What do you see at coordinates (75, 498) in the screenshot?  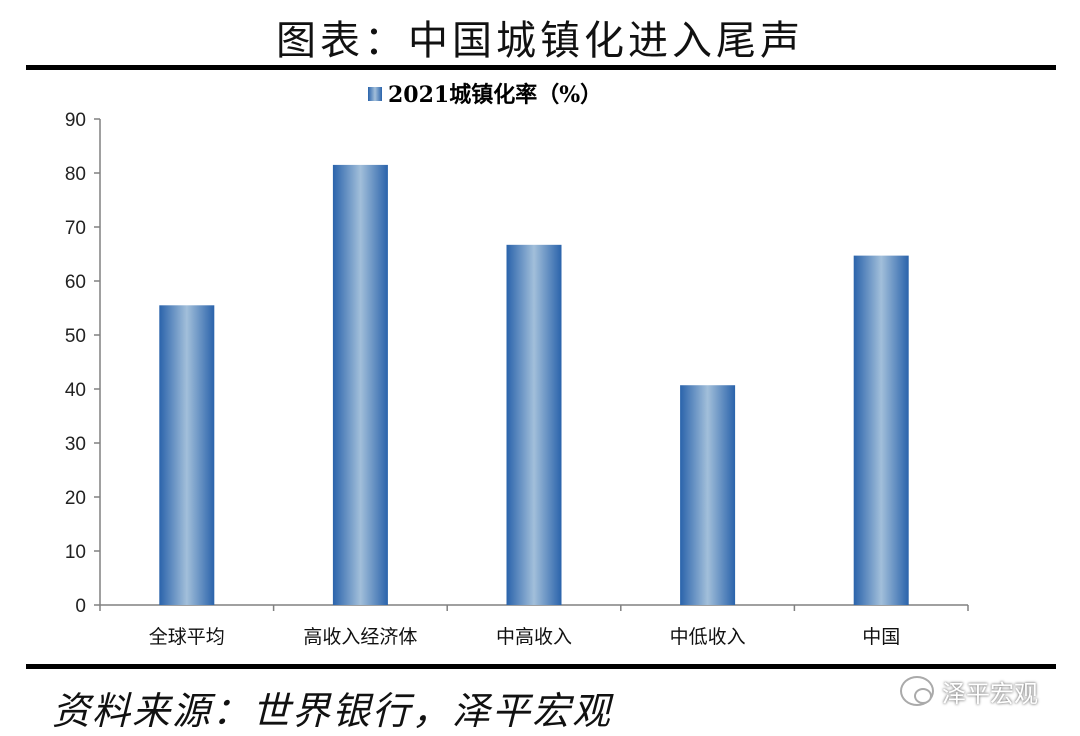 I see `y-tick-label: 20` at bounding box center [75, 498].